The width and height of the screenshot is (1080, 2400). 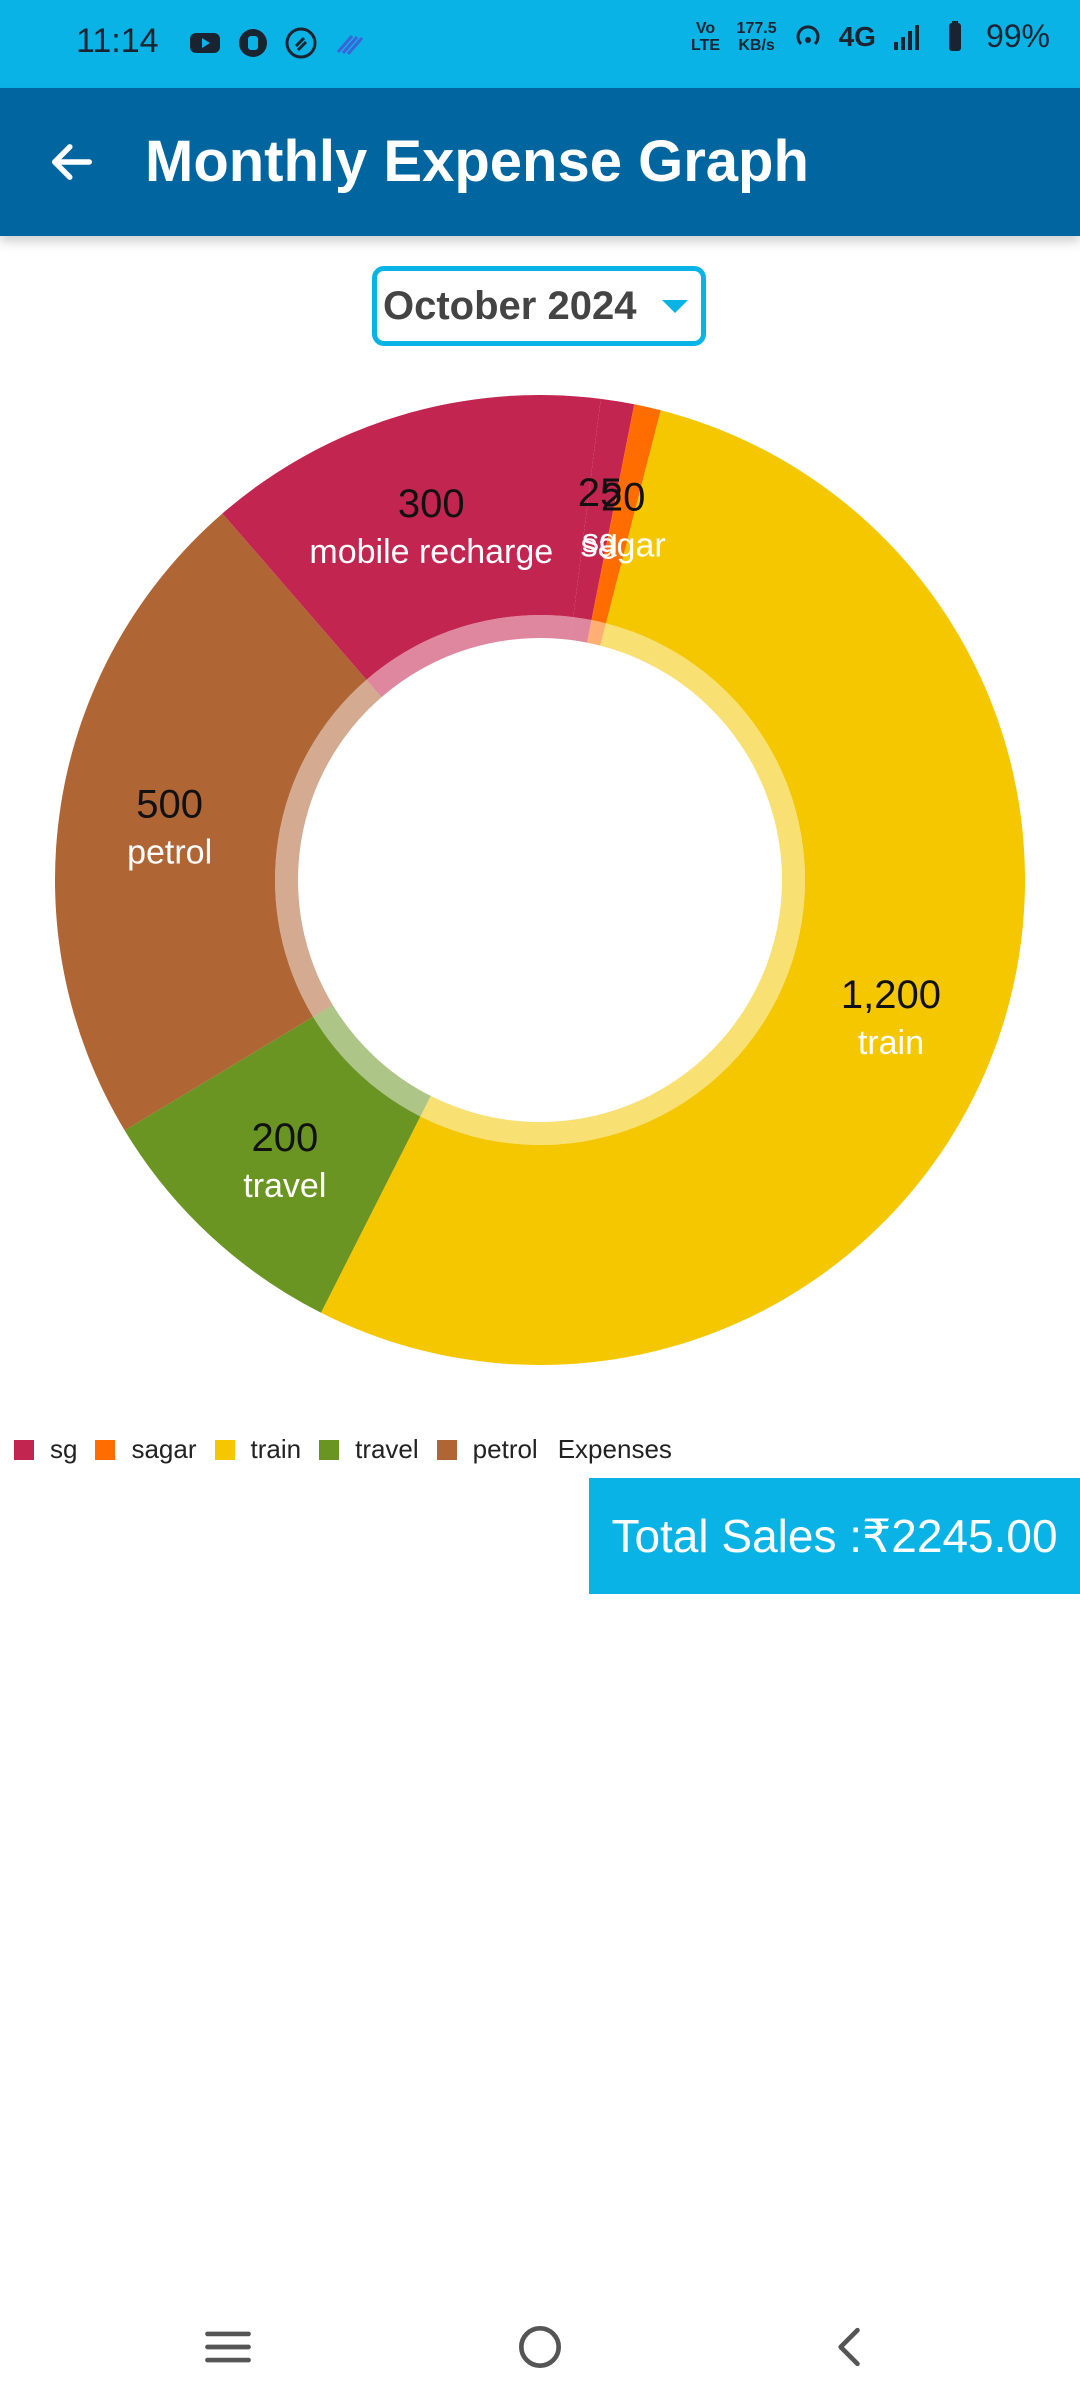 I want to click on slice-mobile-recharge, so click(x=411, y=537).